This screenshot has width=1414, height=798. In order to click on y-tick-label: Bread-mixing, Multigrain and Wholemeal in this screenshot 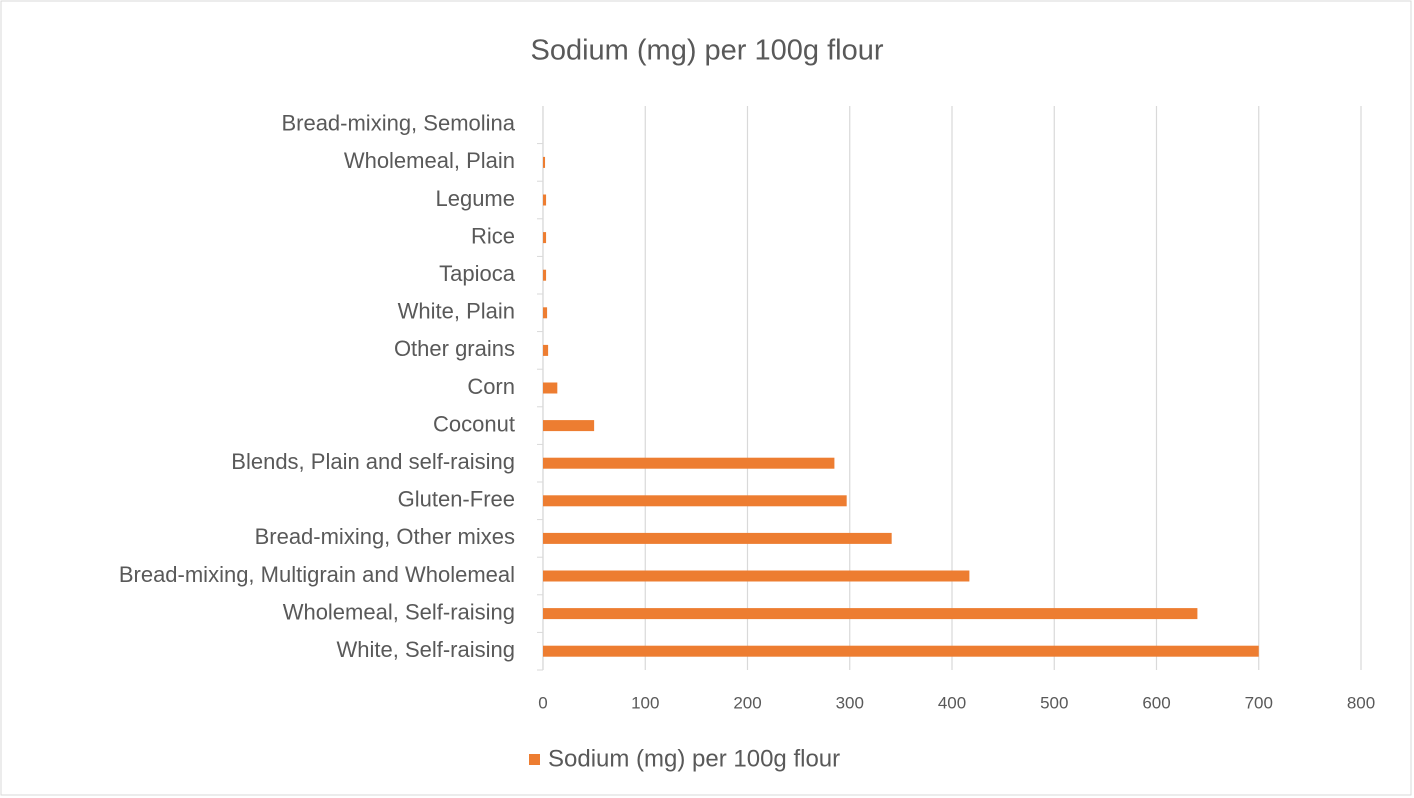, I will do `click(317, 574)`.